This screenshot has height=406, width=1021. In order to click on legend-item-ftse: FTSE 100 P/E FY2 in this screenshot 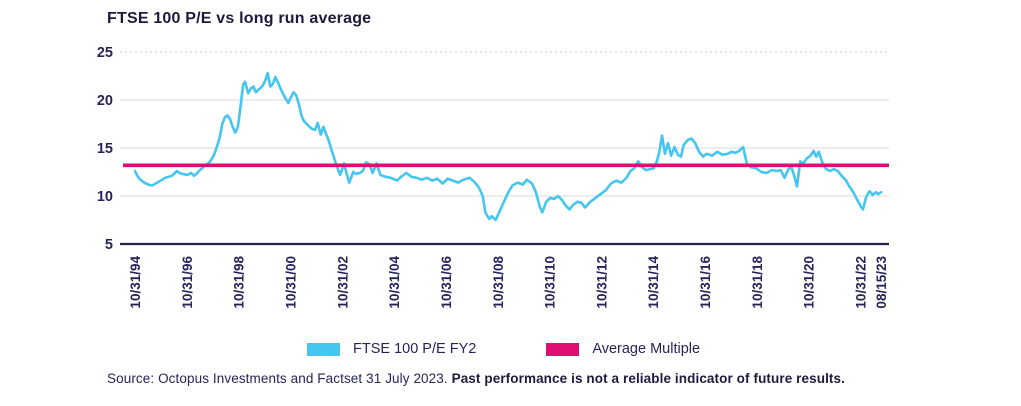, I will do `click(391, 349)`.